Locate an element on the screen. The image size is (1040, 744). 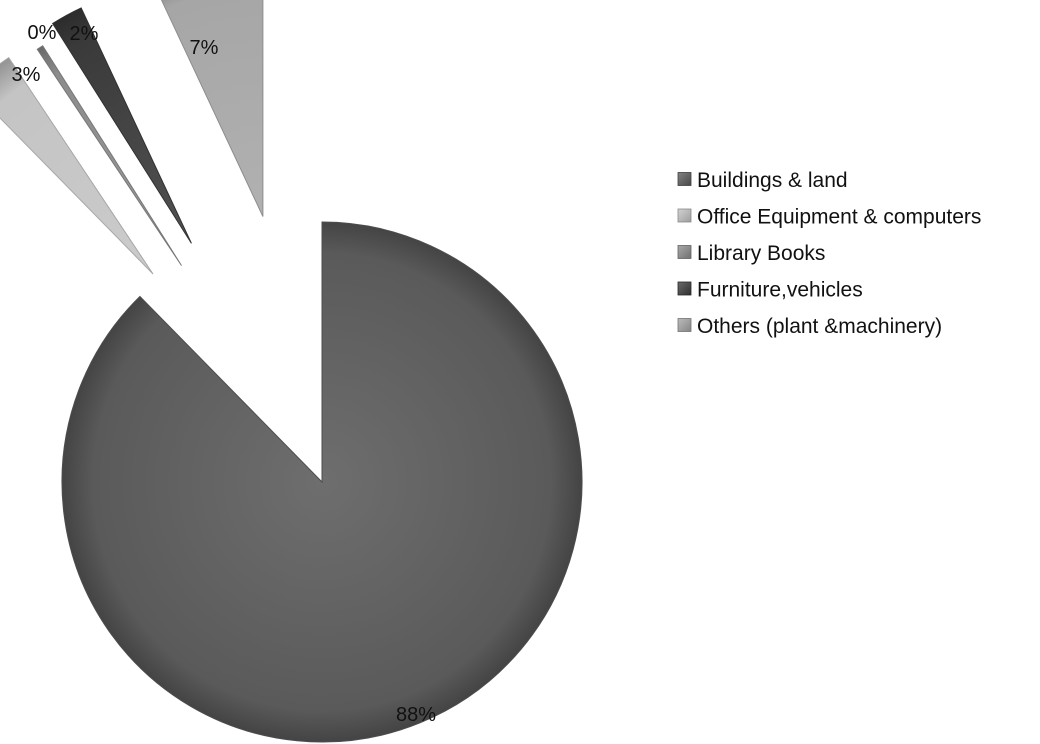
data-label-furniture-vehicles: 2% is located at coordinates (84, 34).